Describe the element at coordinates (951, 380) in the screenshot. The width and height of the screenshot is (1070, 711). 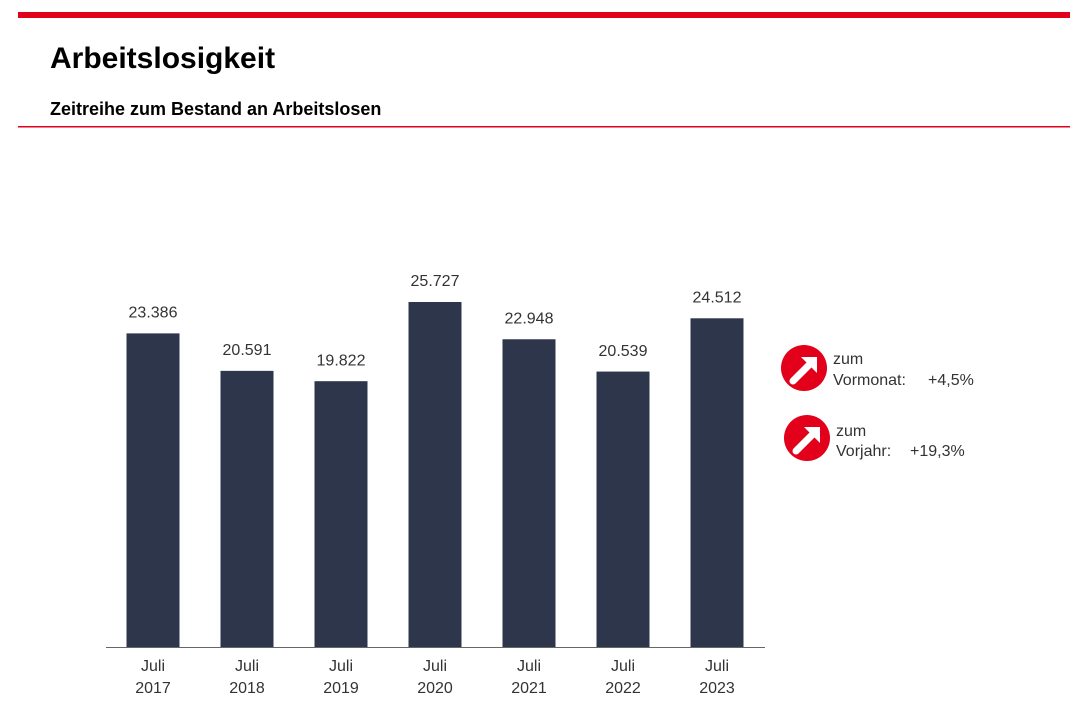
I see `indicator-value: +4,5%` at that location.